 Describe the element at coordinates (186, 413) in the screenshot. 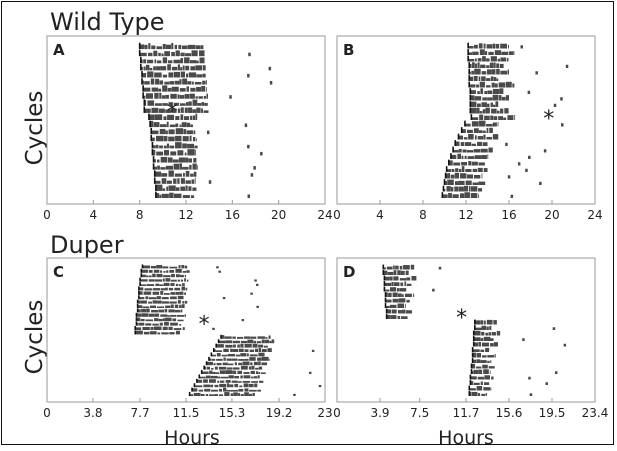

I see `x-tick-label: 11.5` at that location.